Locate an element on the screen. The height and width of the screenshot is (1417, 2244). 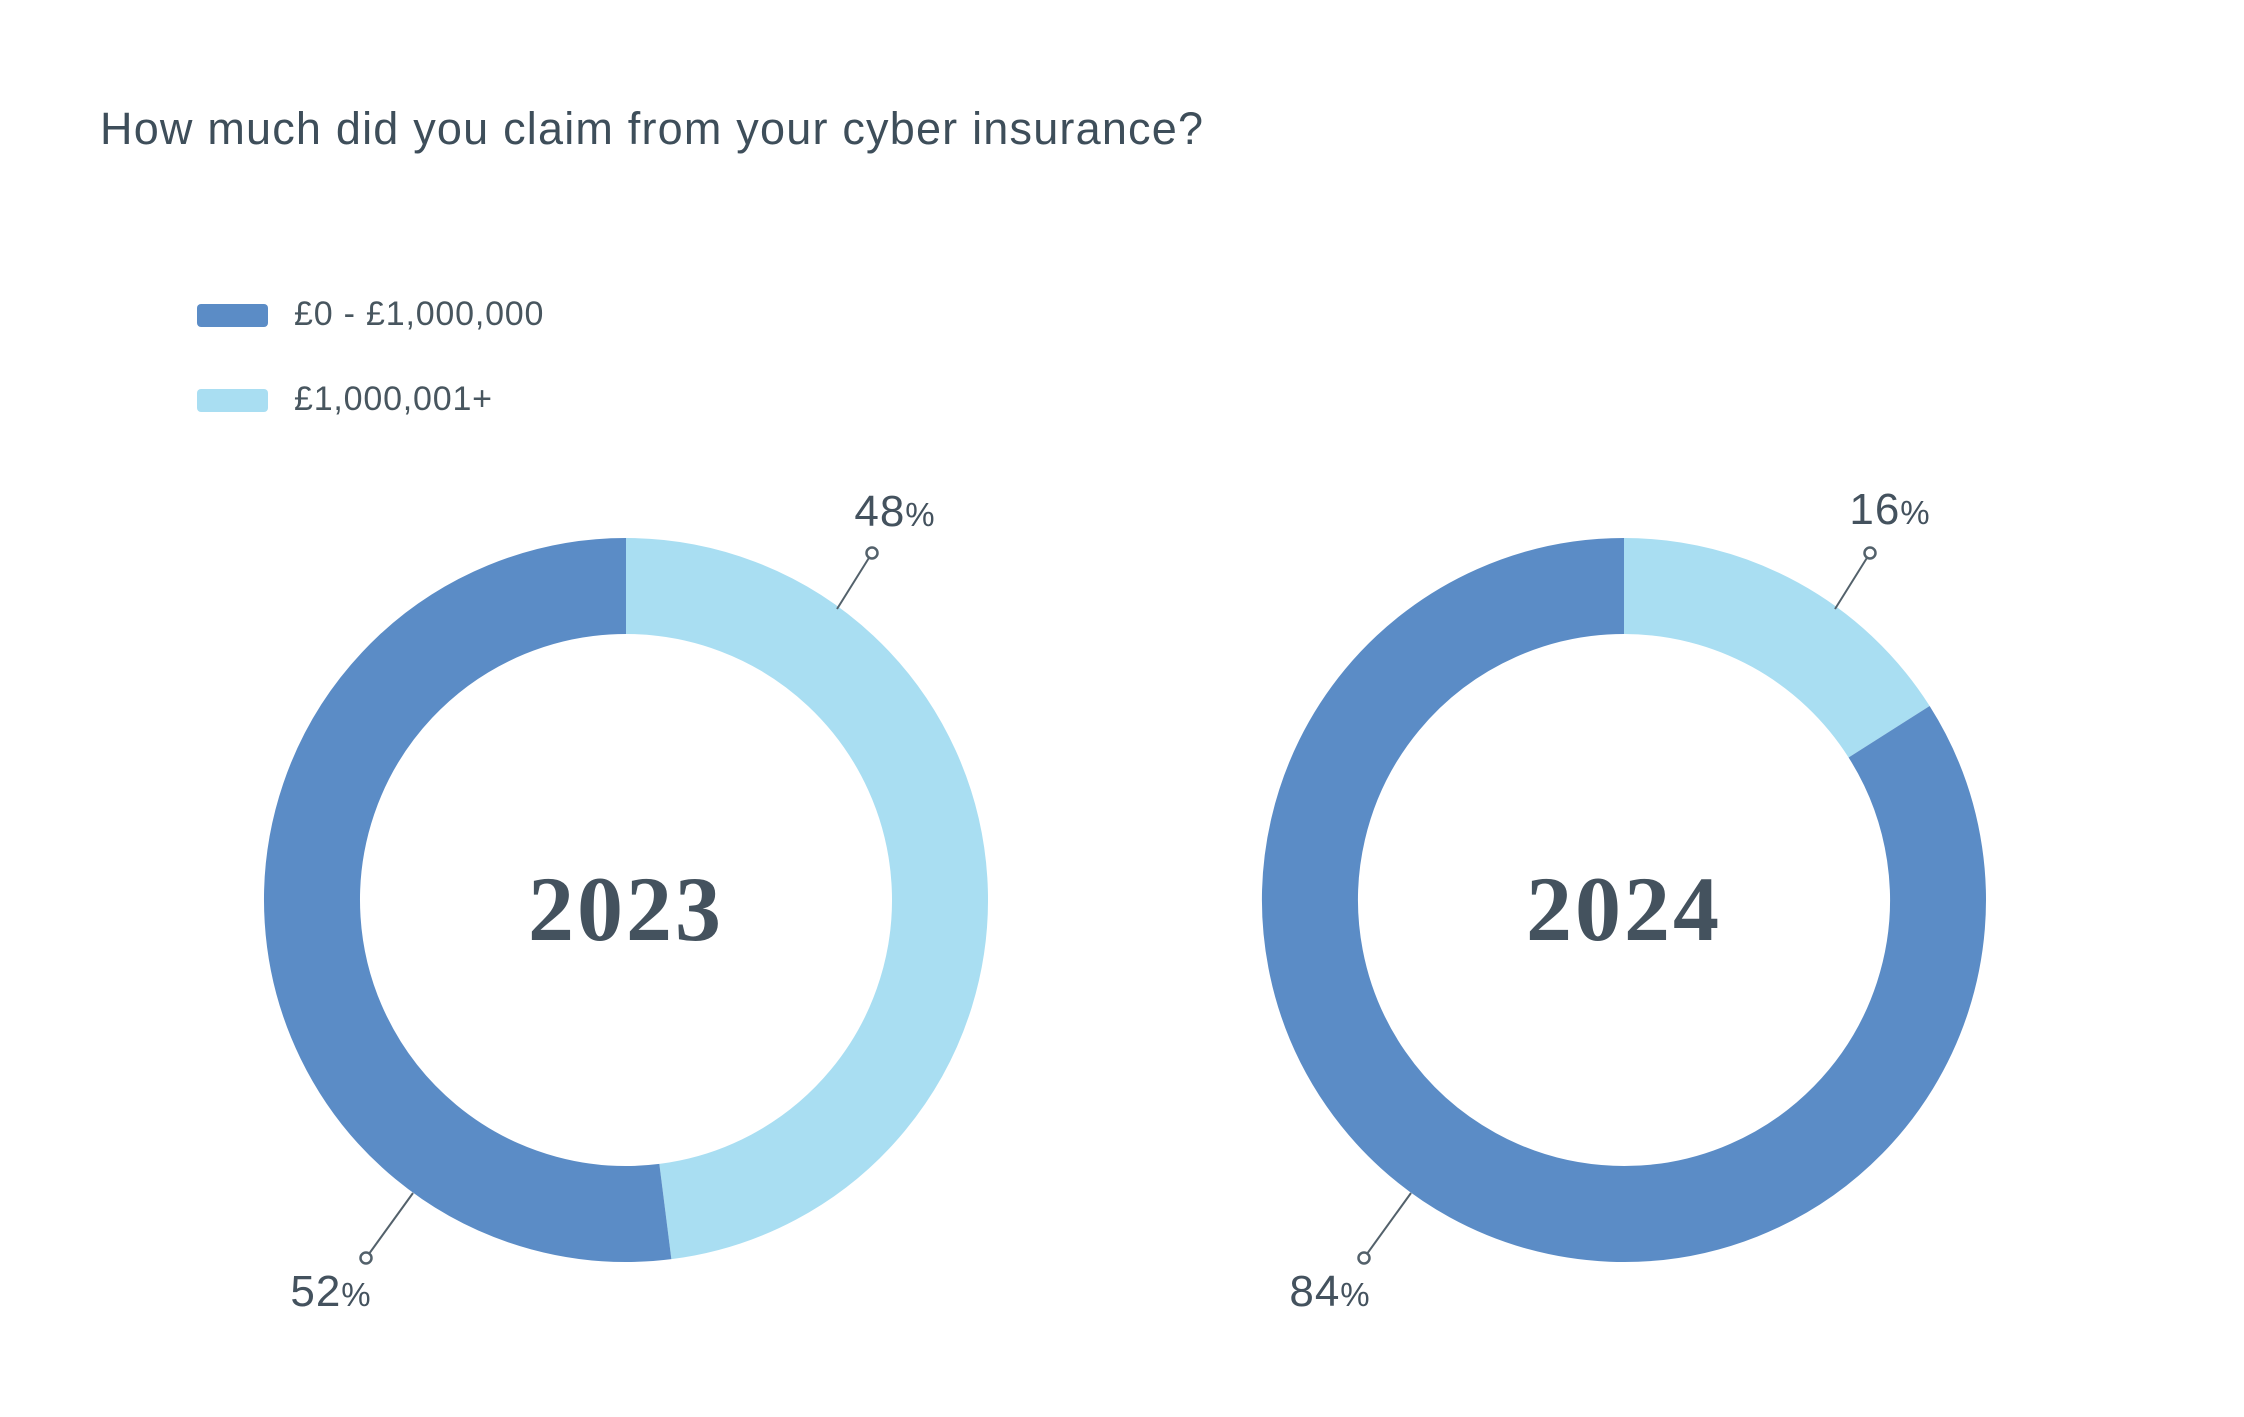
callout-label-top: 16% is located at coordinates (1889, 509).